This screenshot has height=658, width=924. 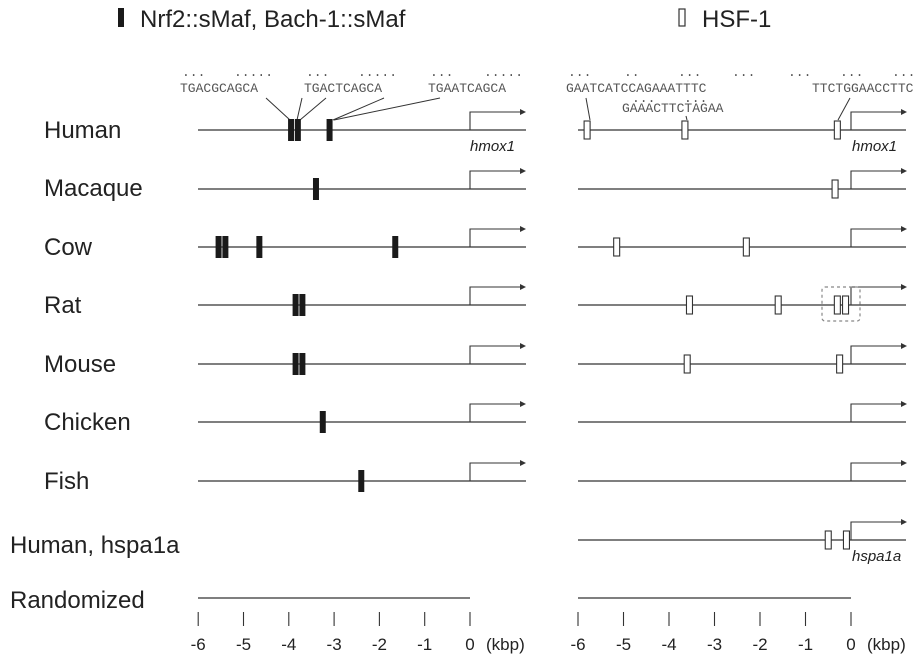 I want to click on right-sequence: GAATCATCCAGAAATTTC, so click(x=636, y=88).